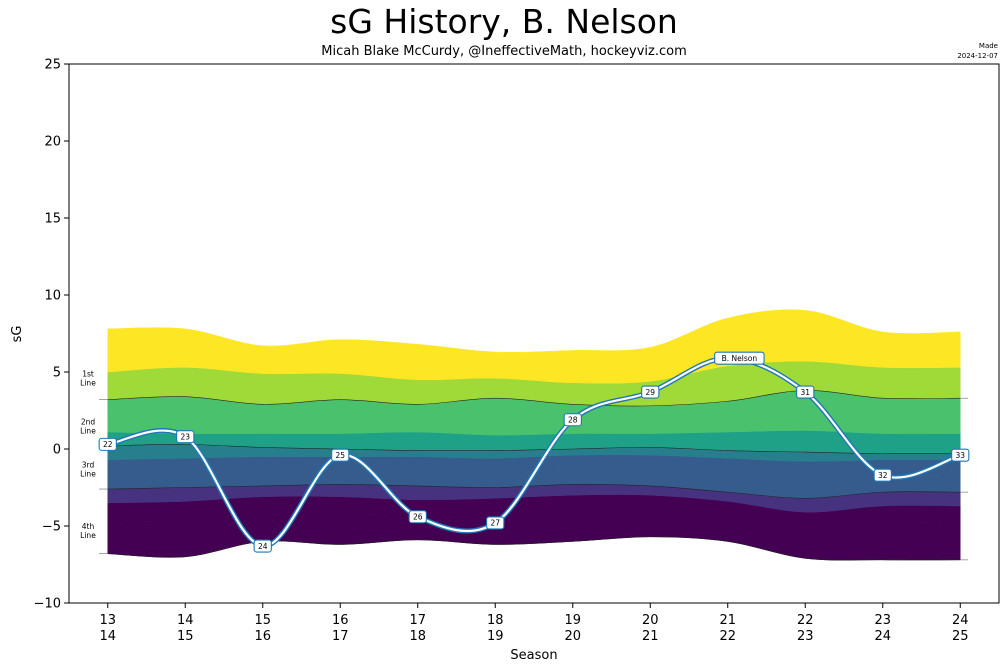 Image resolution: width=1008 pixels, height=672 pixels. I want to click on player-name-label-box, so click(739, 358).